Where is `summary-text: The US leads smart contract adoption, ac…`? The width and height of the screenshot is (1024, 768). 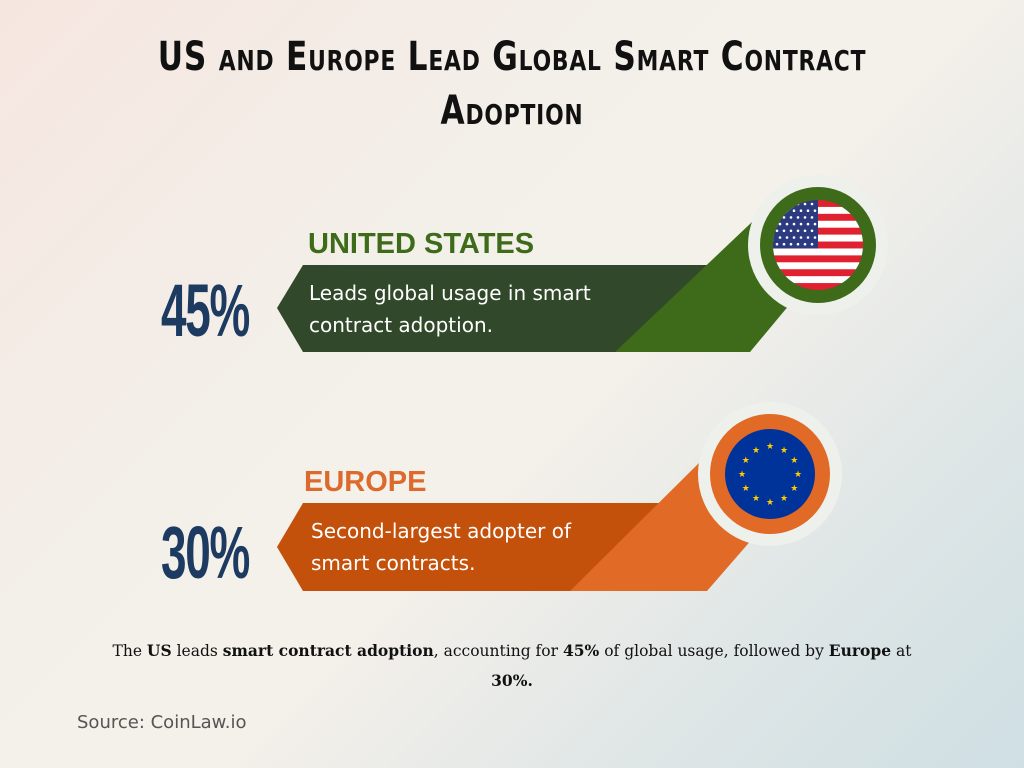
summary-text: The US leads smart contract adoption, ac… is located at coordinates (512, 666).